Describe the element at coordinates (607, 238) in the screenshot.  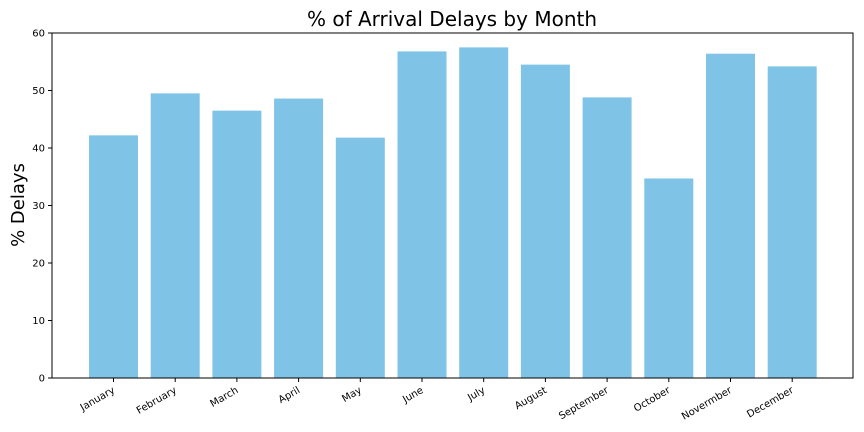
I see `bar-september` at that location.